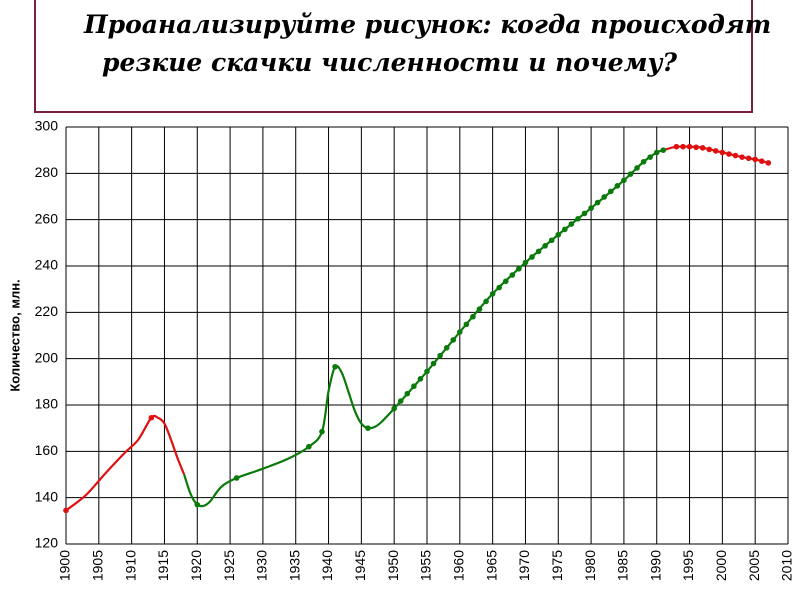  Describe the element at coordinates (65, 565) in the screenshot. I see `x-tick-label: 1900` at that location.